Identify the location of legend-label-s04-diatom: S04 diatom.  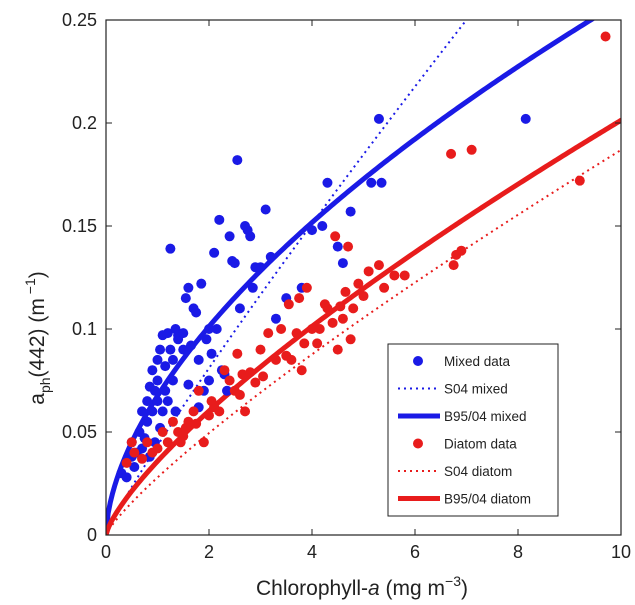
(478, 471).